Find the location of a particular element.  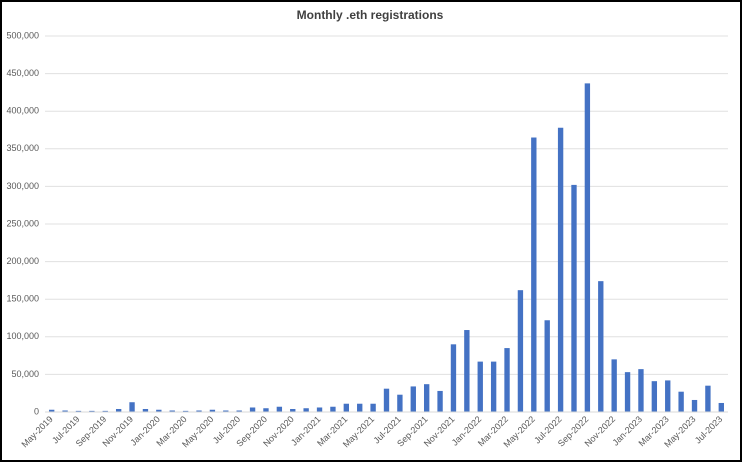

y-tick-label: 100,000 is located at coordinates (22, 336).